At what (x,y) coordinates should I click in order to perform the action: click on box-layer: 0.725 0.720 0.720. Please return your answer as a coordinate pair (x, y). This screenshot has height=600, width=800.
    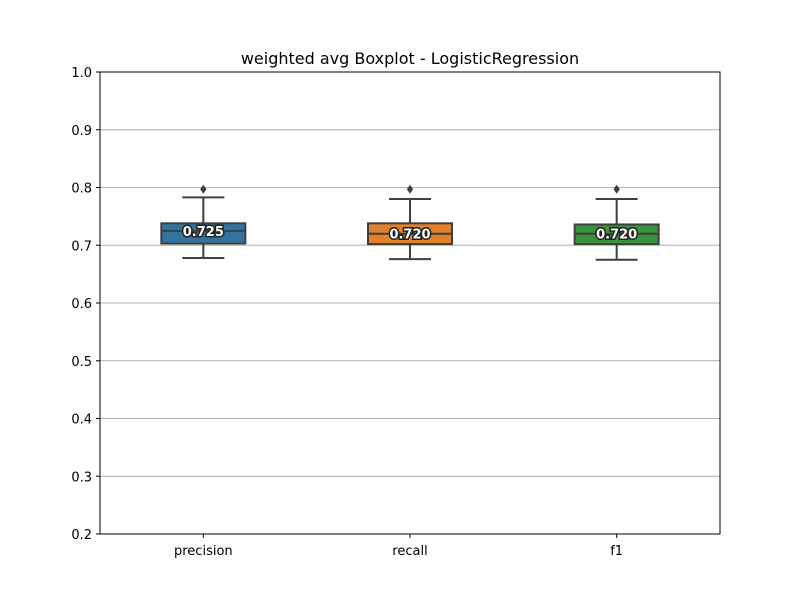
    Looking at the image, I should click on (410, 222).